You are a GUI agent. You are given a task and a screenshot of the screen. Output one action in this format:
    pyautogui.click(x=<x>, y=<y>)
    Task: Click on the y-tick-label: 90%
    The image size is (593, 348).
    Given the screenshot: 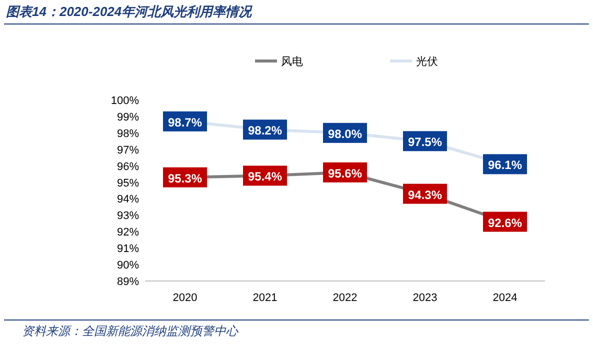 What is the action you would take?
    pyautogui.click(x=128, y=266)
    